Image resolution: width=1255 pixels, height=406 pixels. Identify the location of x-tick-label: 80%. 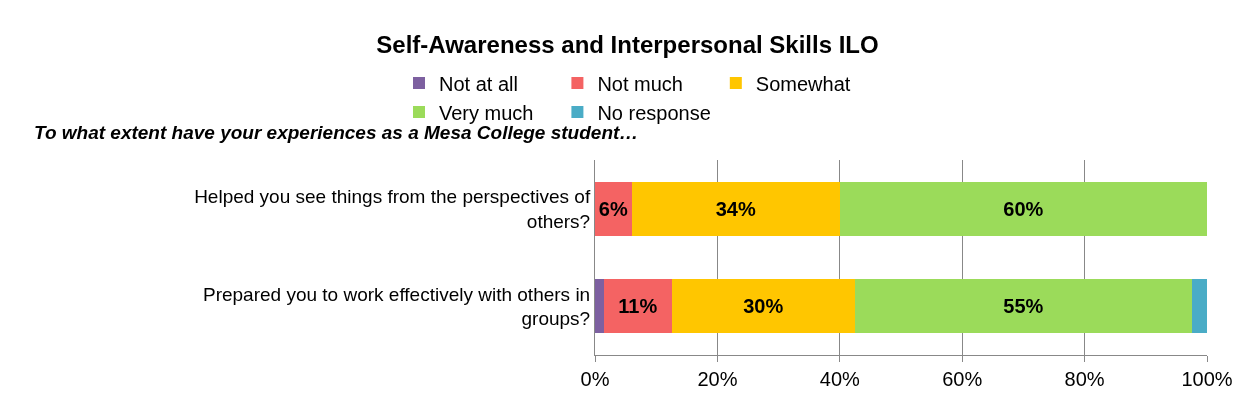
(1084, 379).